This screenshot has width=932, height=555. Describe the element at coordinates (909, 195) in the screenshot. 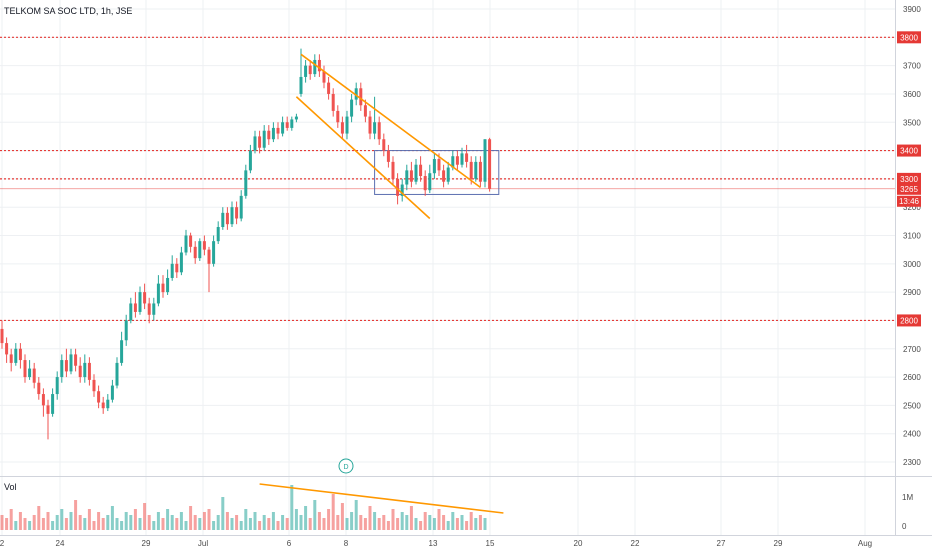

I see `last-price-label: 3265 13:46` at that location.